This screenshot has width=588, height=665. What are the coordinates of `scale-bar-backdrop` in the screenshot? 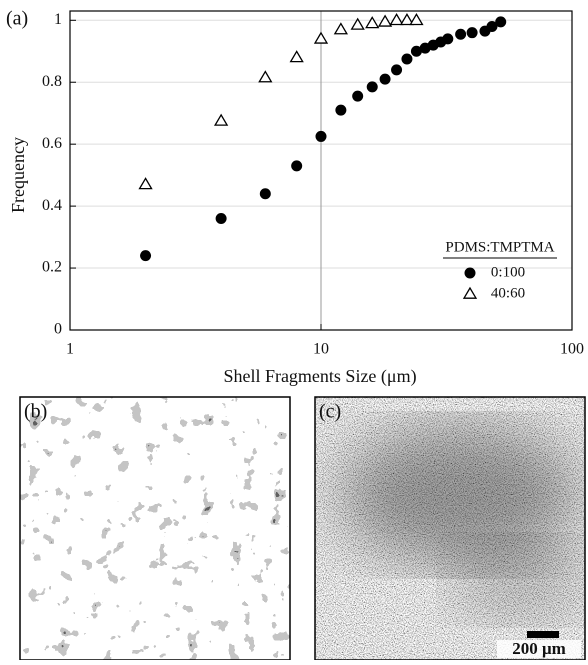 It's located at (539, 649).